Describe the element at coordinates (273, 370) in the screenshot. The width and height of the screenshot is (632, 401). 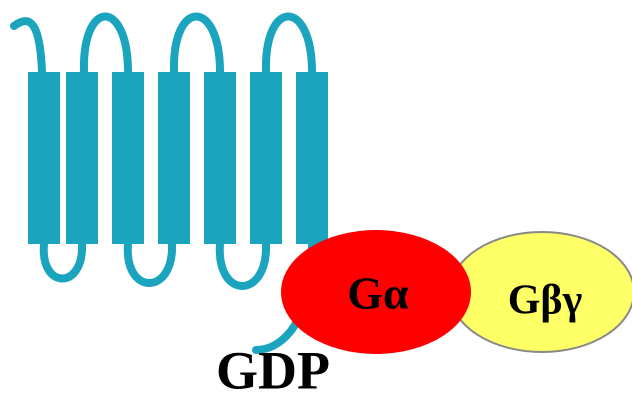
I see `gdp-label: GDP` at that location.